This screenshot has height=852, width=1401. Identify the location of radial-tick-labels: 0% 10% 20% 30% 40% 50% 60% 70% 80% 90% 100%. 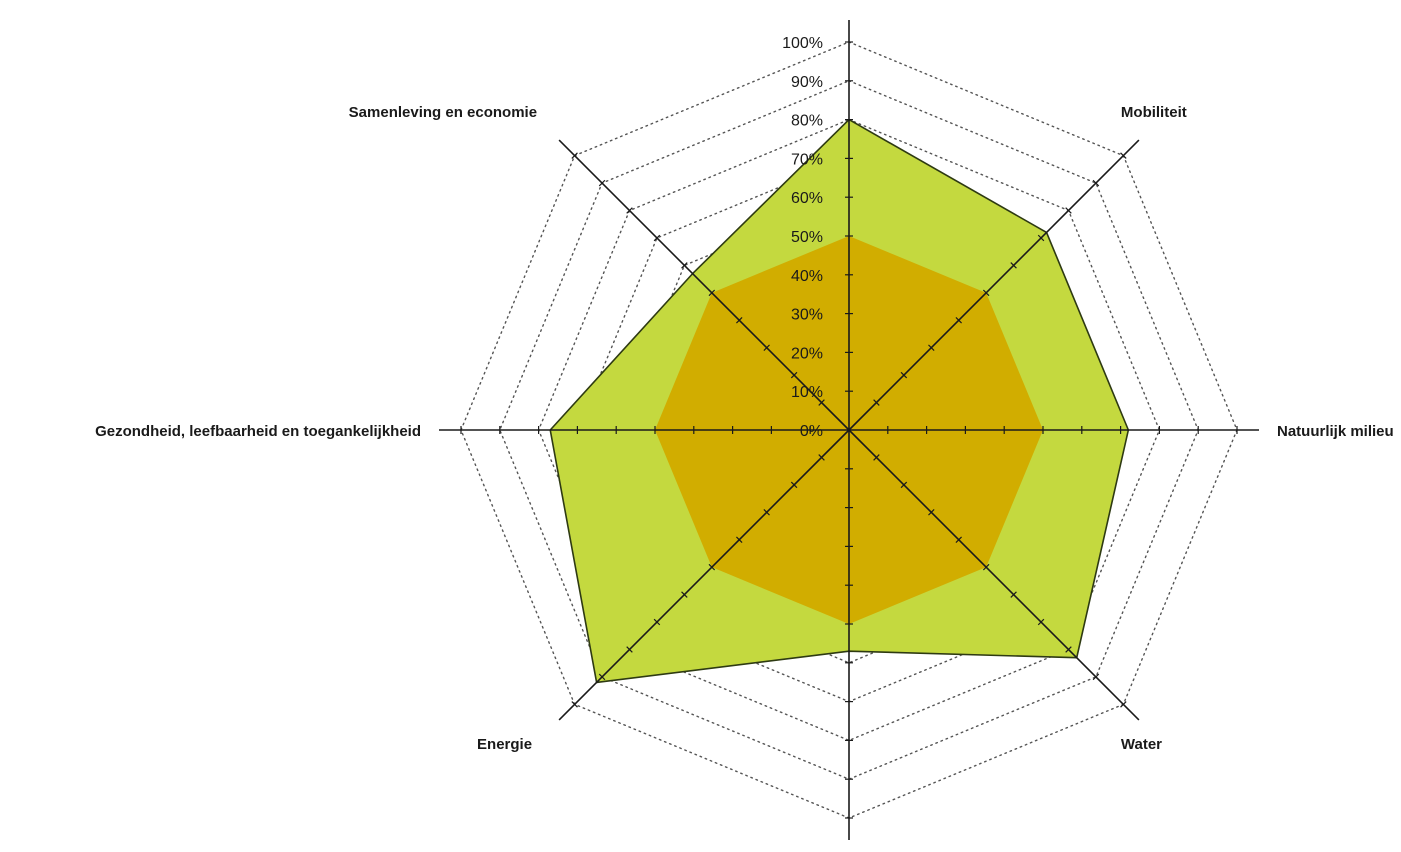
(802, 237).